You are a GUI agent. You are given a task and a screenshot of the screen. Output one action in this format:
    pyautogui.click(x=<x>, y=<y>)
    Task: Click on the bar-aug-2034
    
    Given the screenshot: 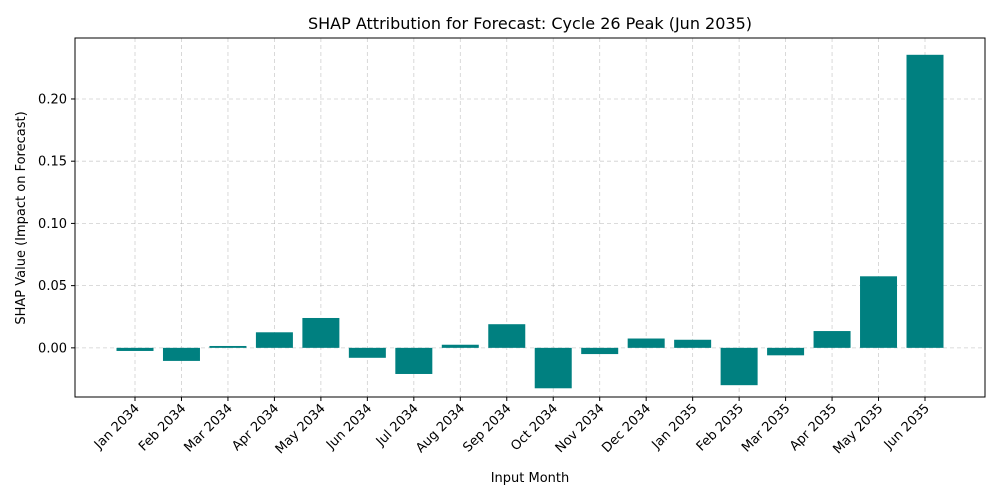 What is the action you would take?
    pyautogui.click(x=460, y=346)
    